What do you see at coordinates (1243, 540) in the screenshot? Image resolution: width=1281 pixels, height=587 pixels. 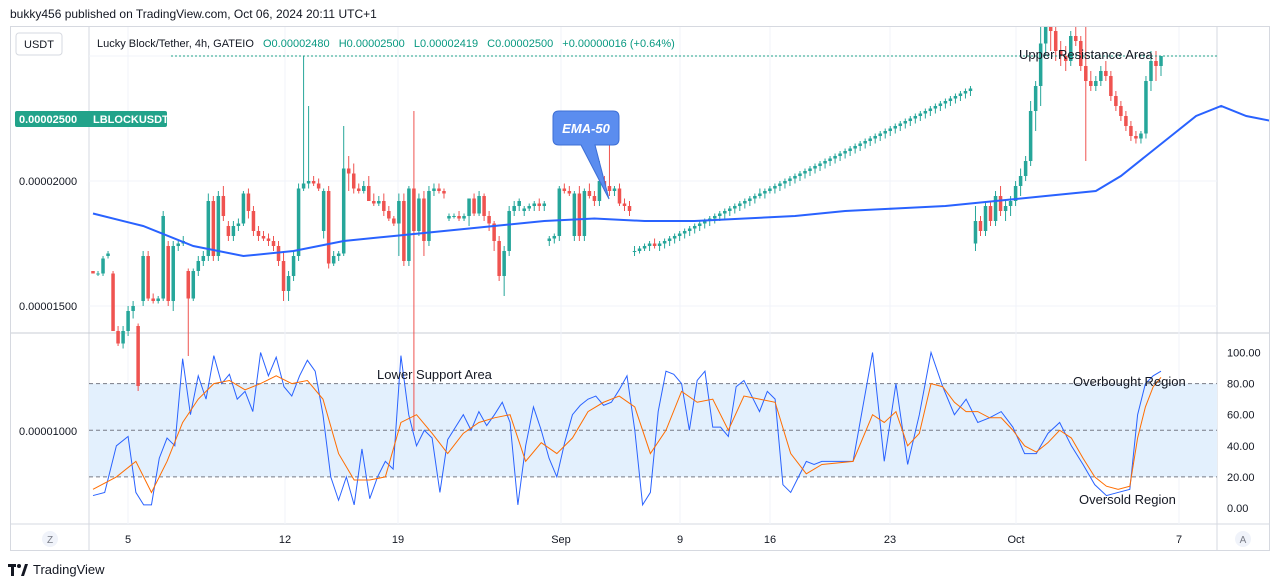 I see `auto-scale-label: A` at bounding box center [1243, 540].